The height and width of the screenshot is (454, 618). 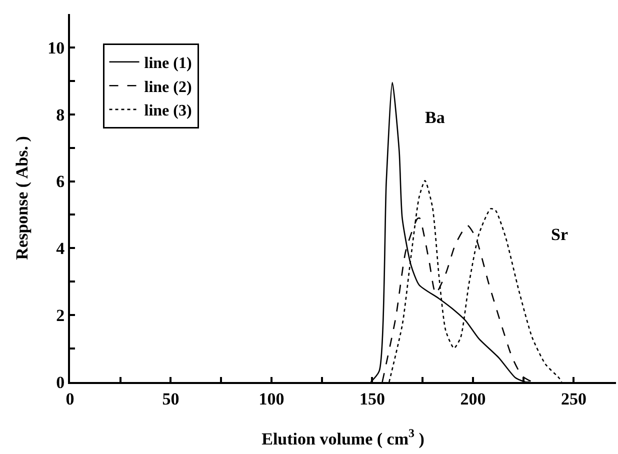 What do you see at coordinates (473, 398) in the screenshot?
I see `x-tick-label: 200` at bounding box center [473, 398].